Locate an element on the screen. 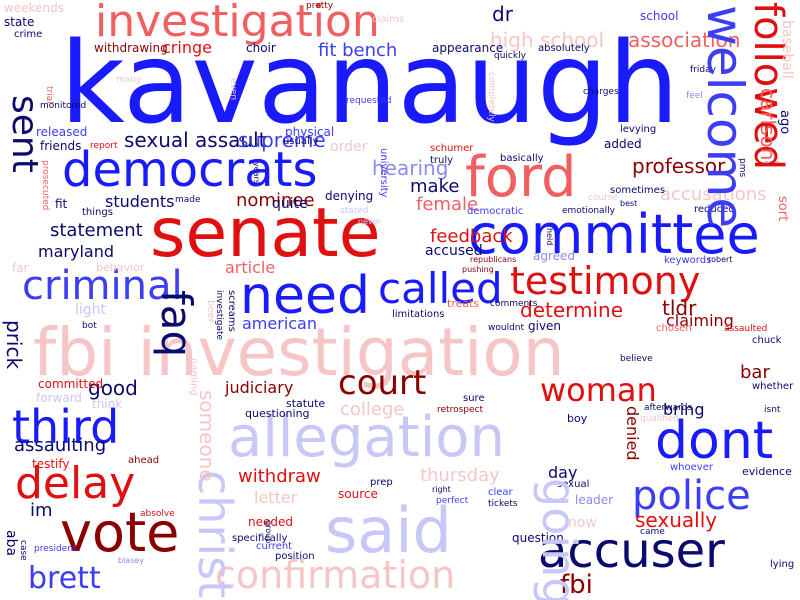 This screenshot has height=600, width=800. word-assaulted: absolutely is located at coordinates (564, 48).